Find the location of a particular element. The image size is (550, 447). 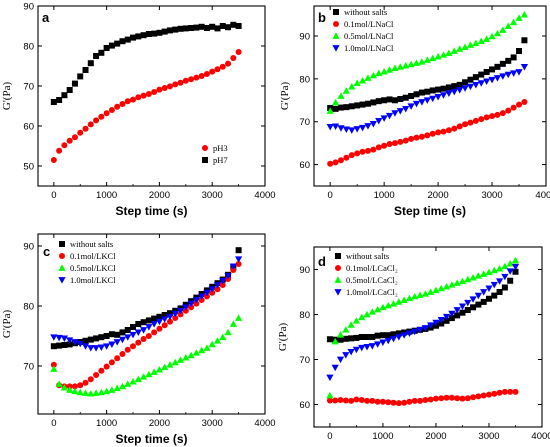

y-tick-label: 80 is located at coordinates (28, 47).